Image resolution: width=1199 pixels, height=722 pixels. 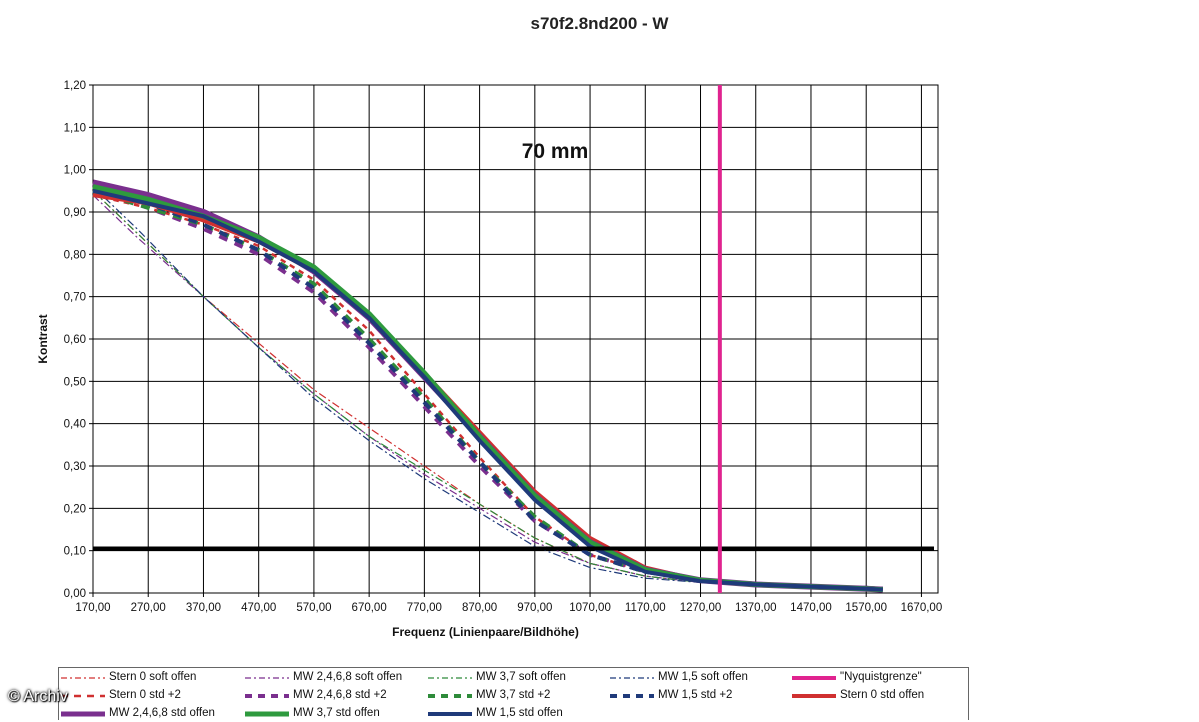 I want to click on x-tick-label: 970,00, so click(x=534, y=608).